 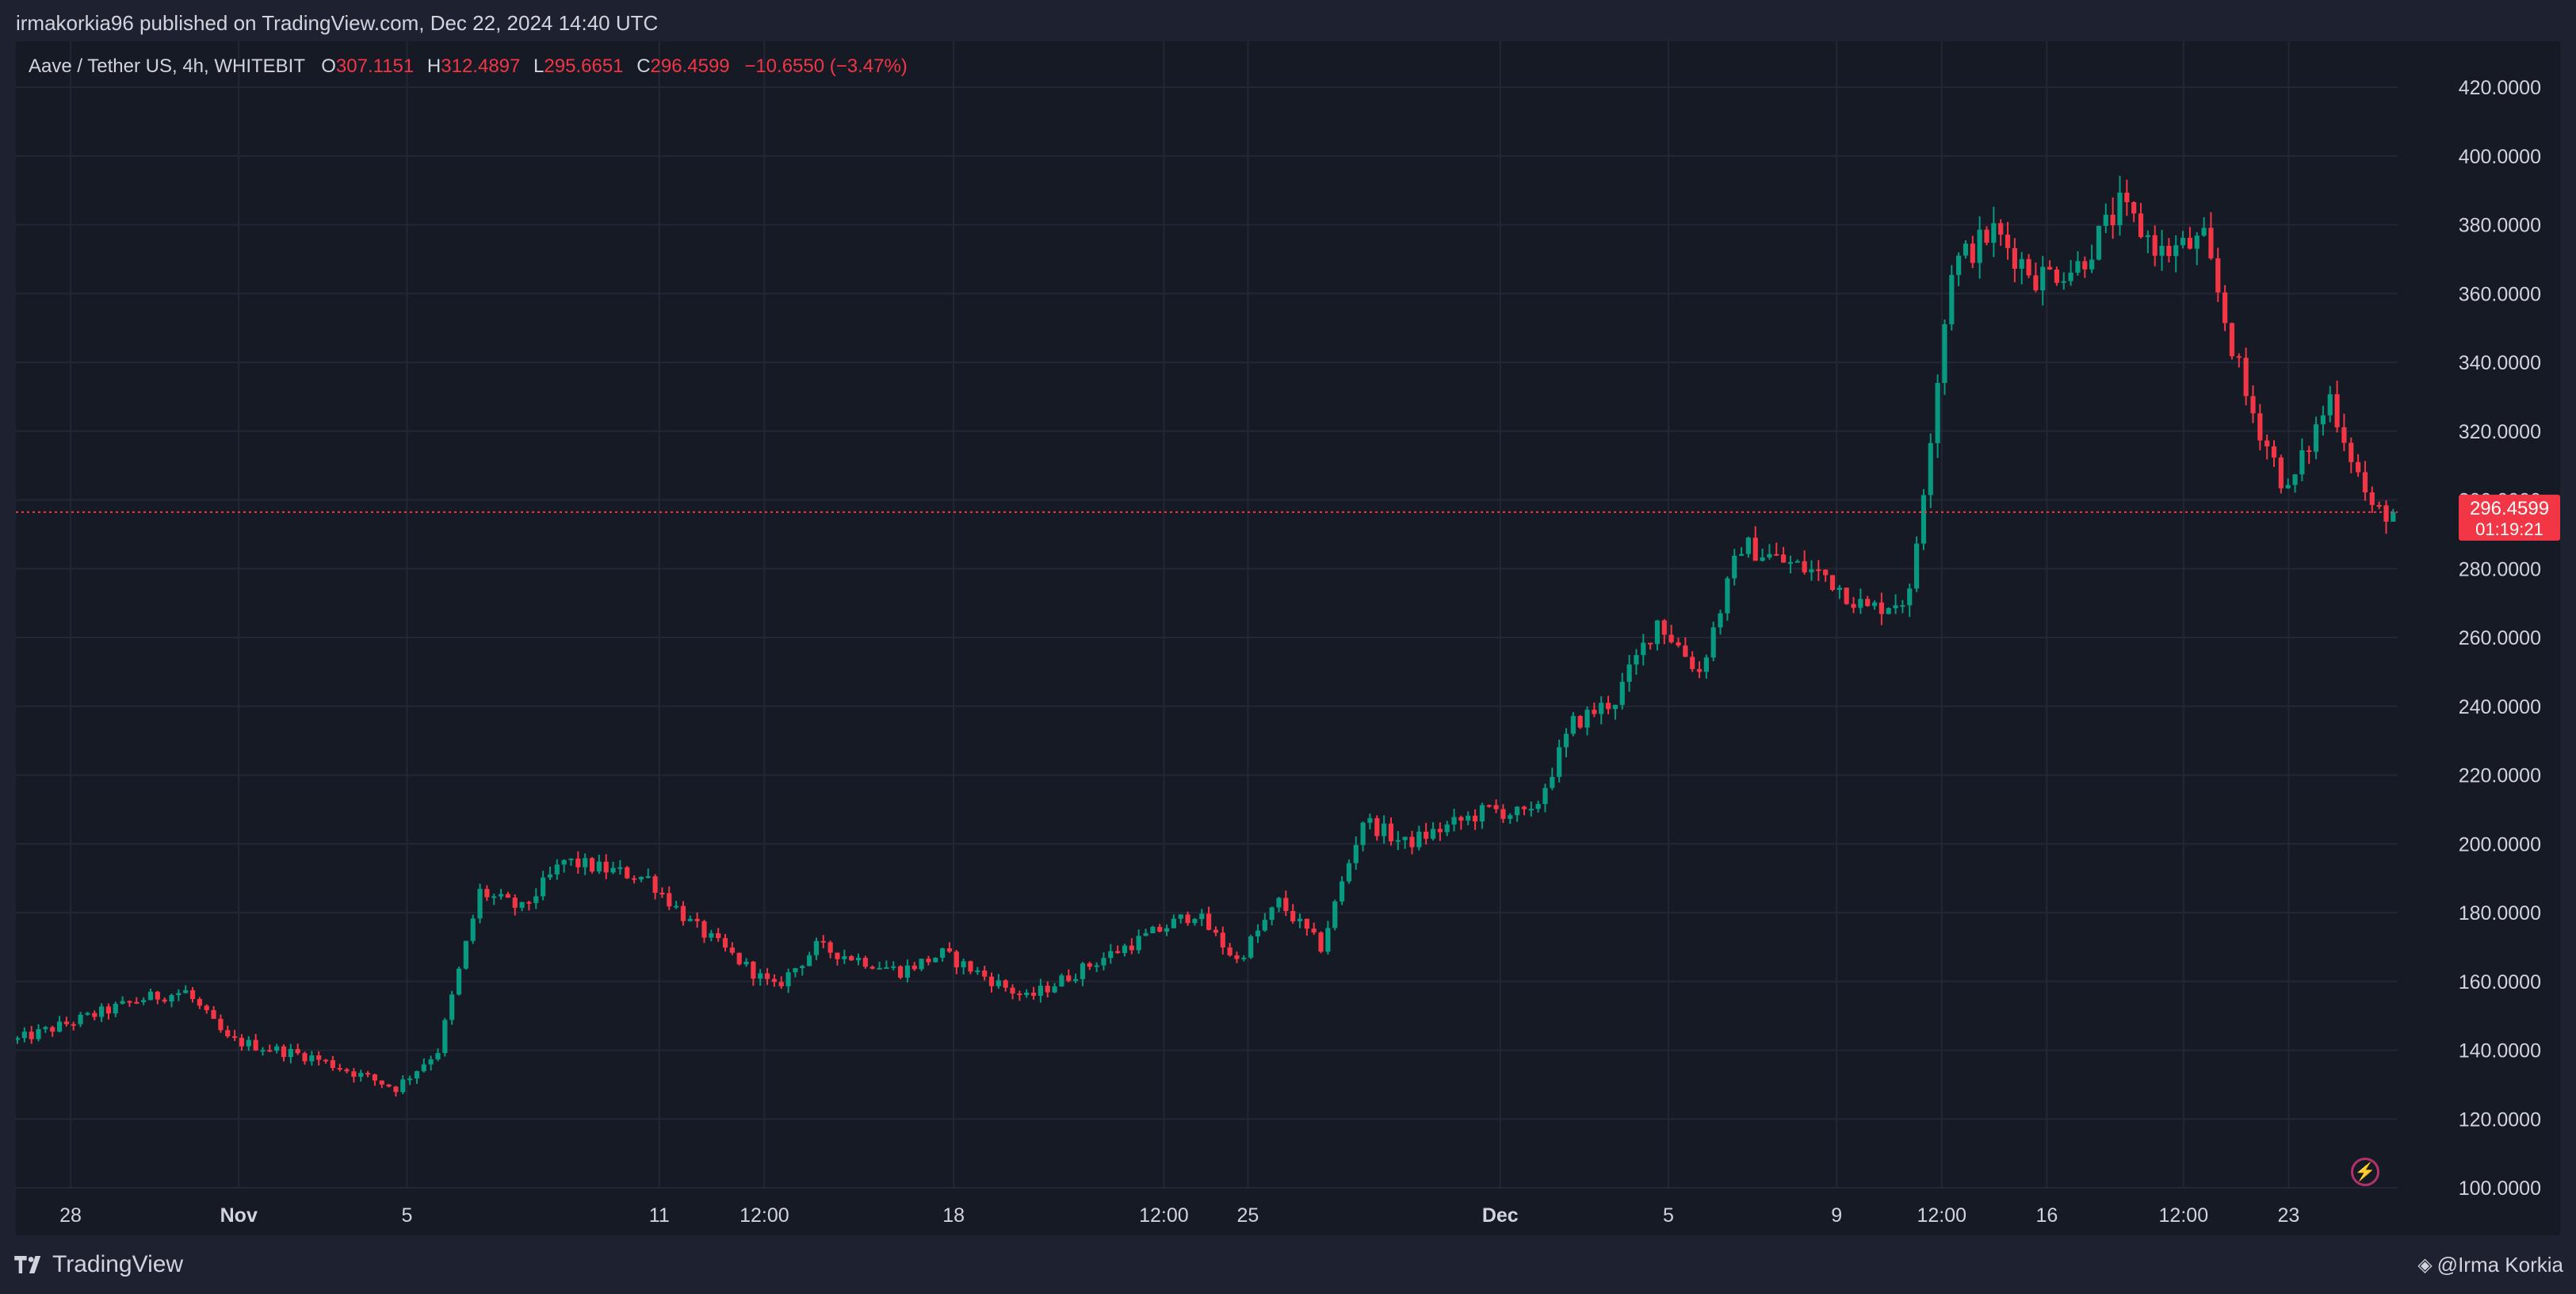 What do you see at coordinates (2490, 1265) in the screenshot?
I see `author-credit: ◈ @Irma Korkia` at bounding box center [2490, 1265].